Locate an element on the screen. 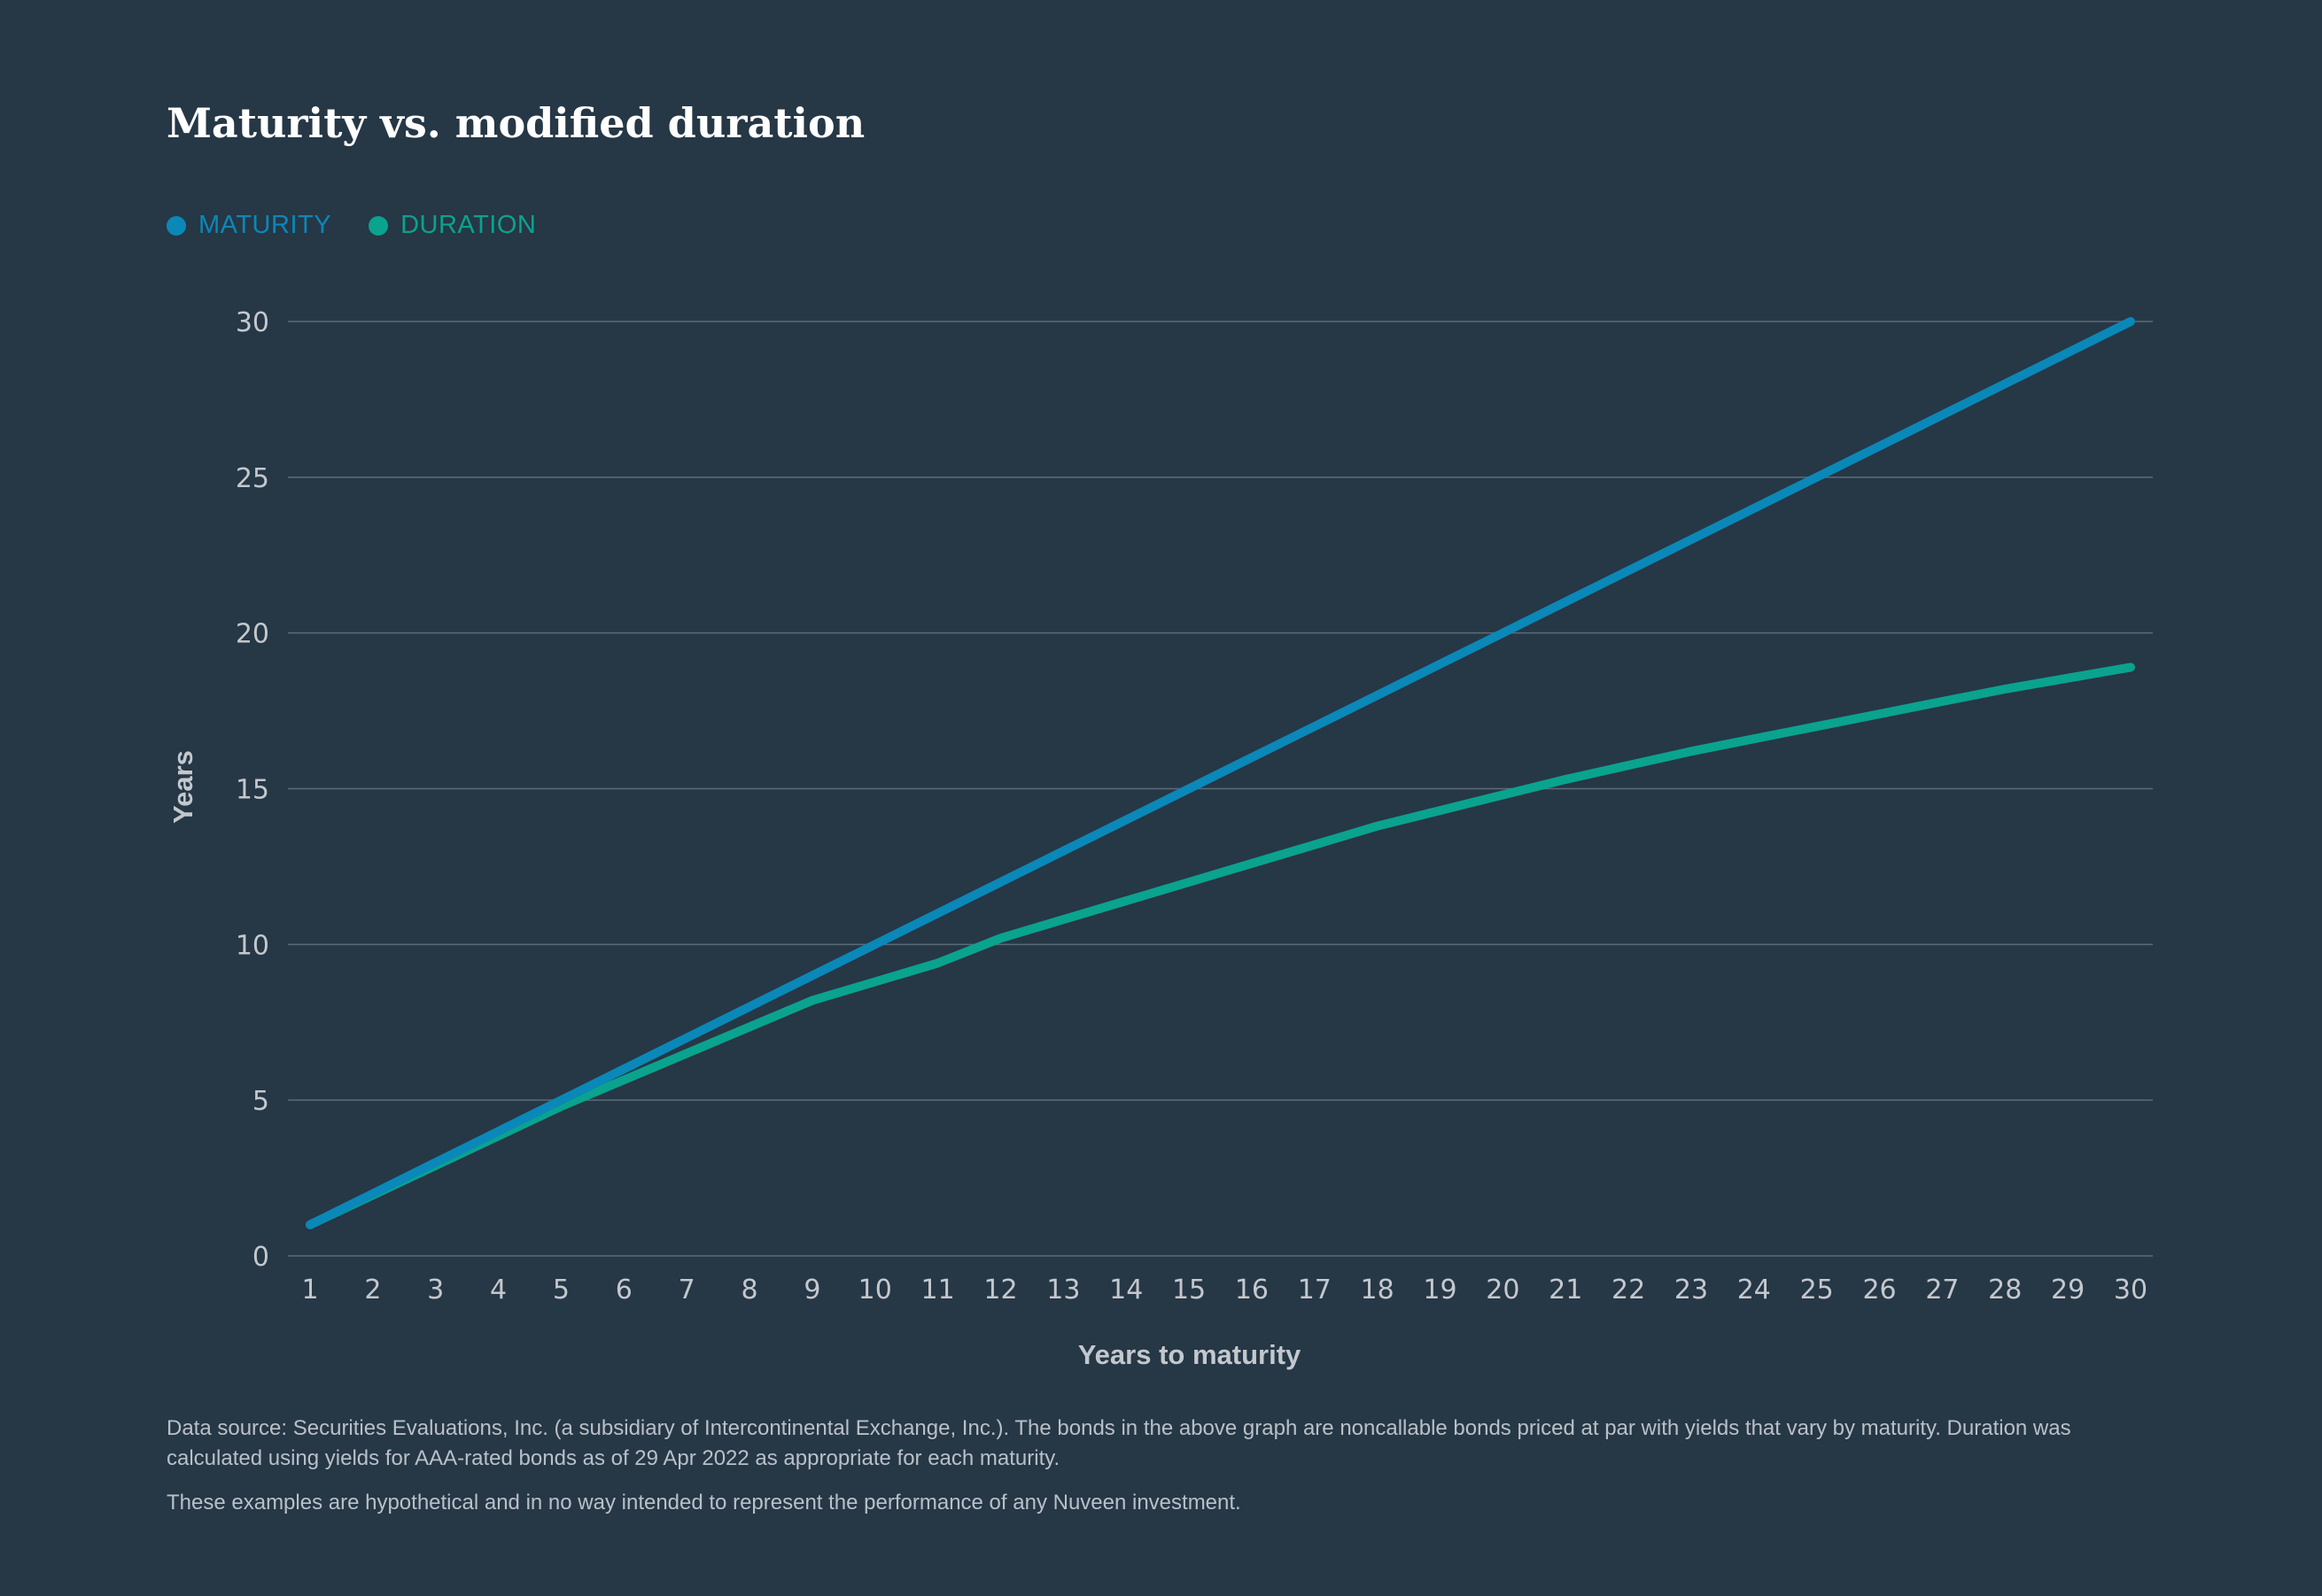 This screenshot has width=2322, height=1596. x-tick-label: 8 is located at coordinates (749, 1289).